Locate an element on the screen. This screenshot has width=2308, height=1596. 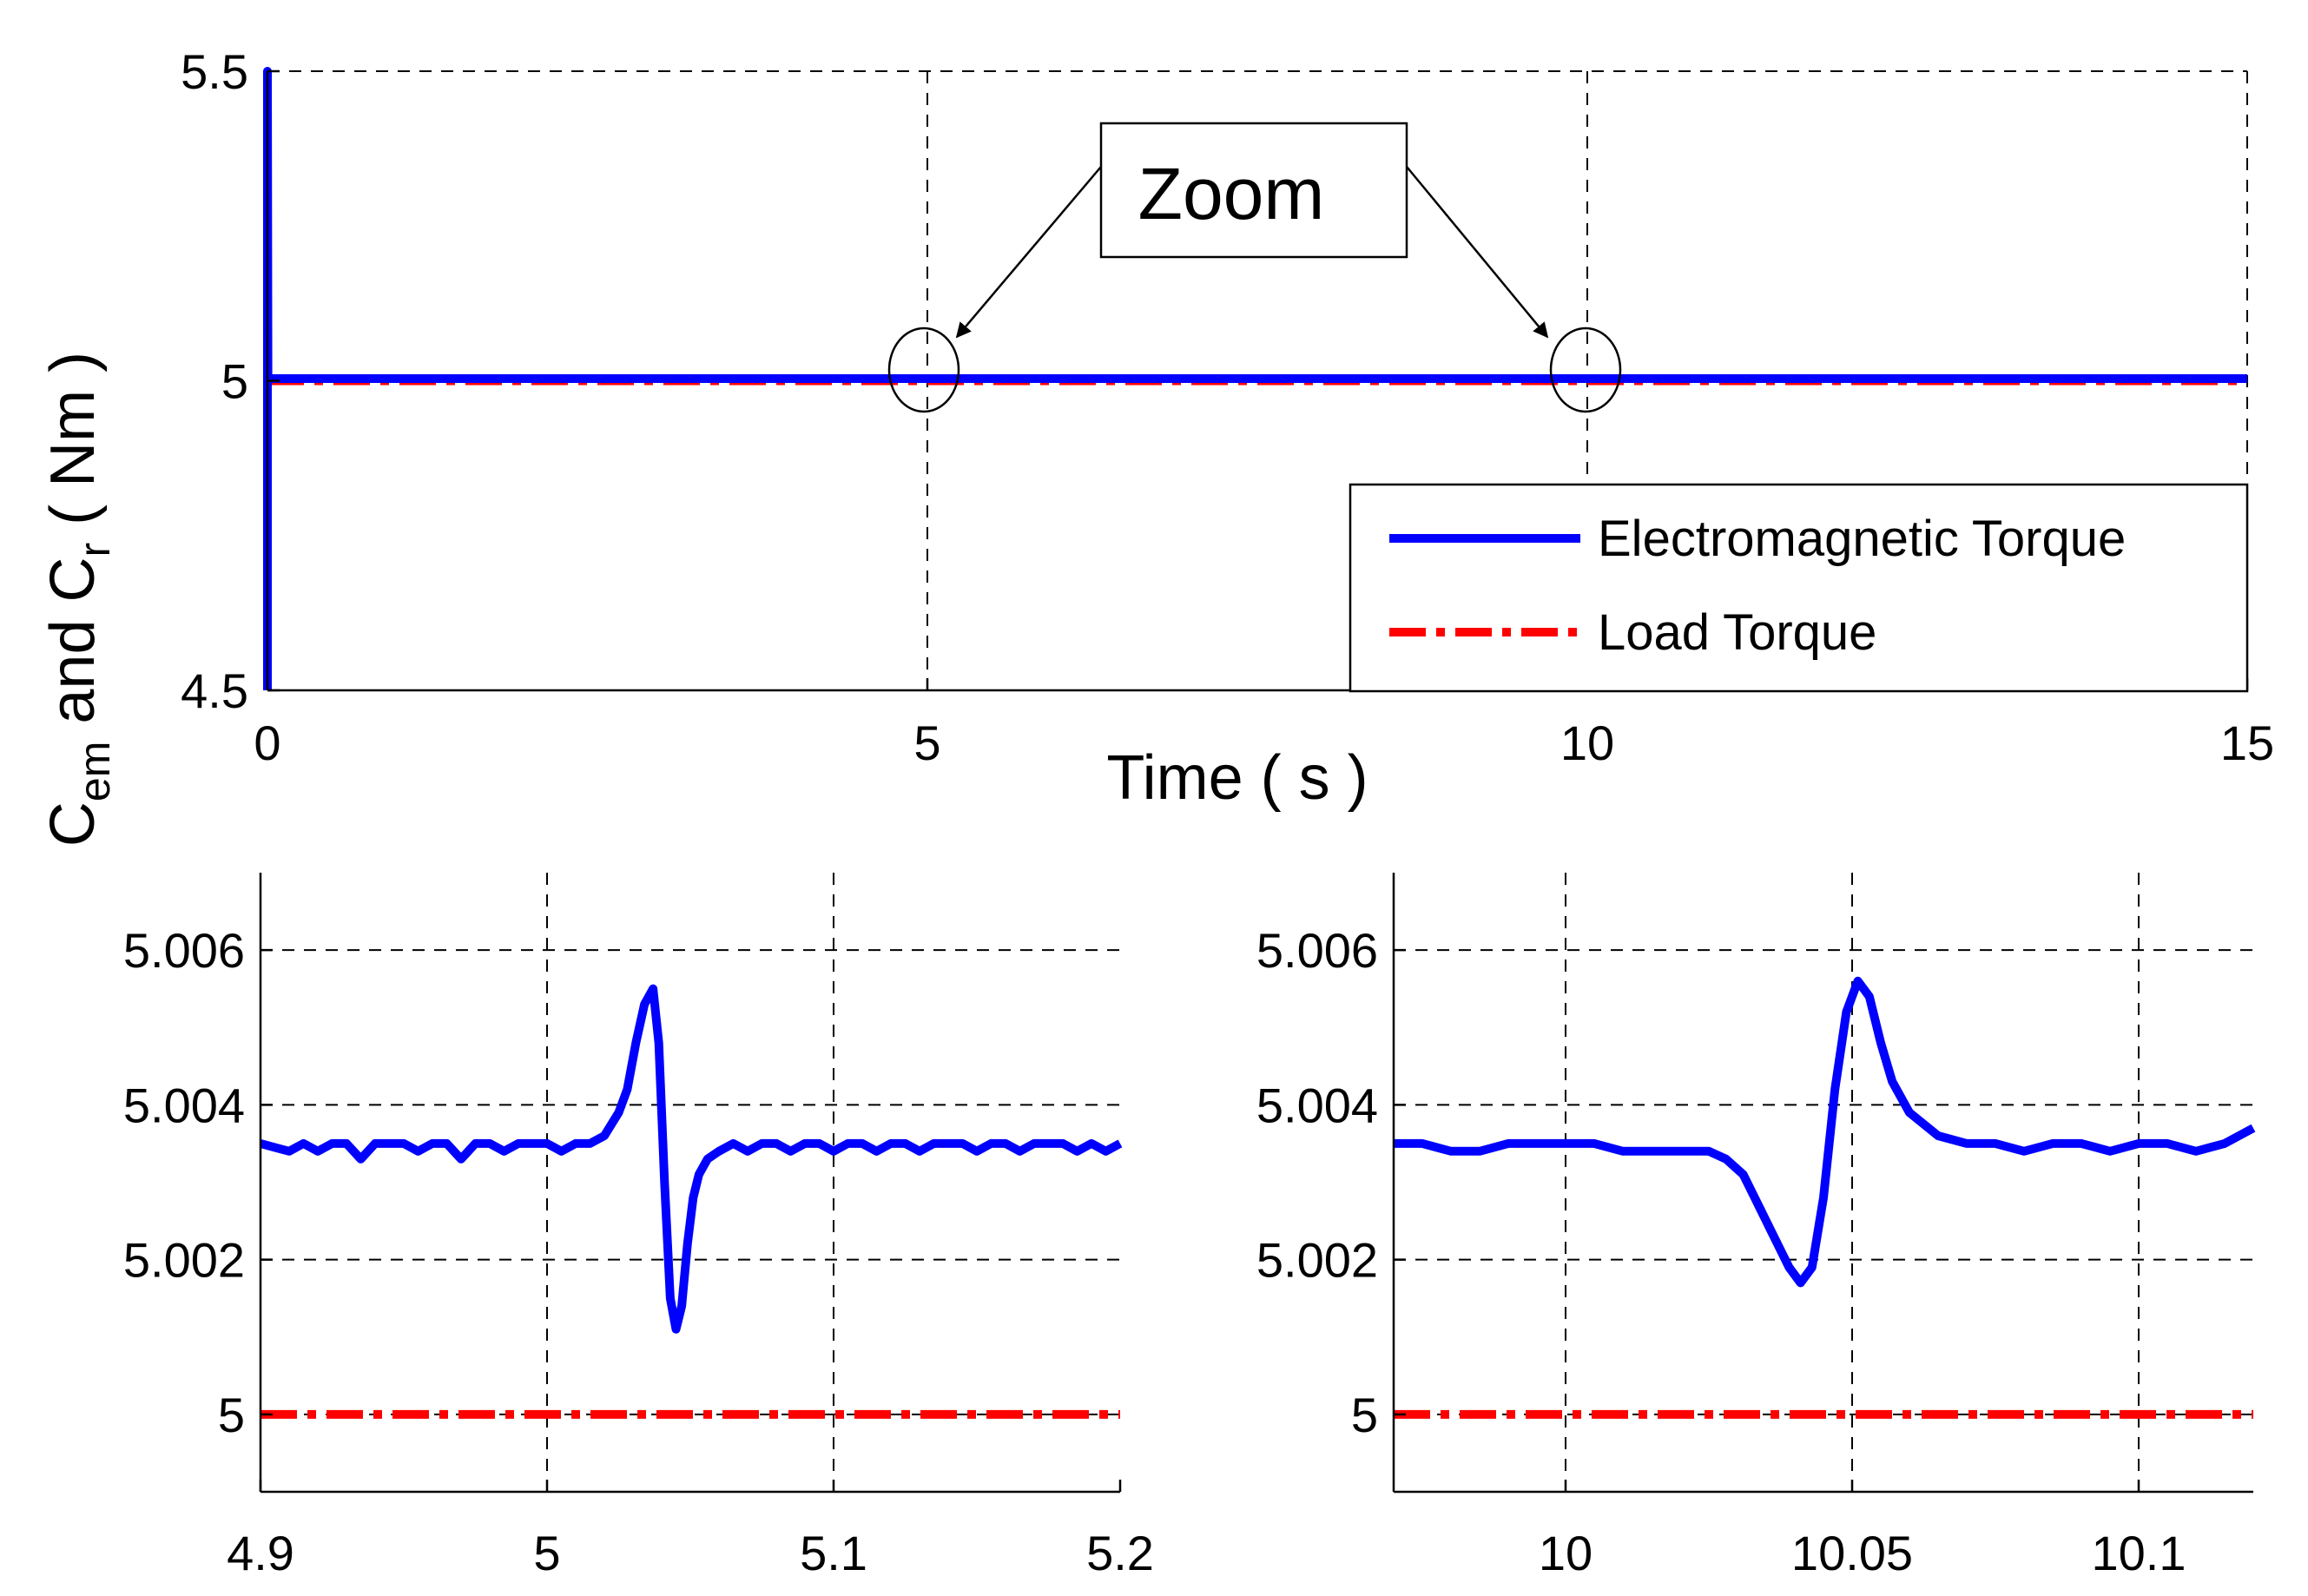
zoom-circle-5s is located at coordinates (923, 369).